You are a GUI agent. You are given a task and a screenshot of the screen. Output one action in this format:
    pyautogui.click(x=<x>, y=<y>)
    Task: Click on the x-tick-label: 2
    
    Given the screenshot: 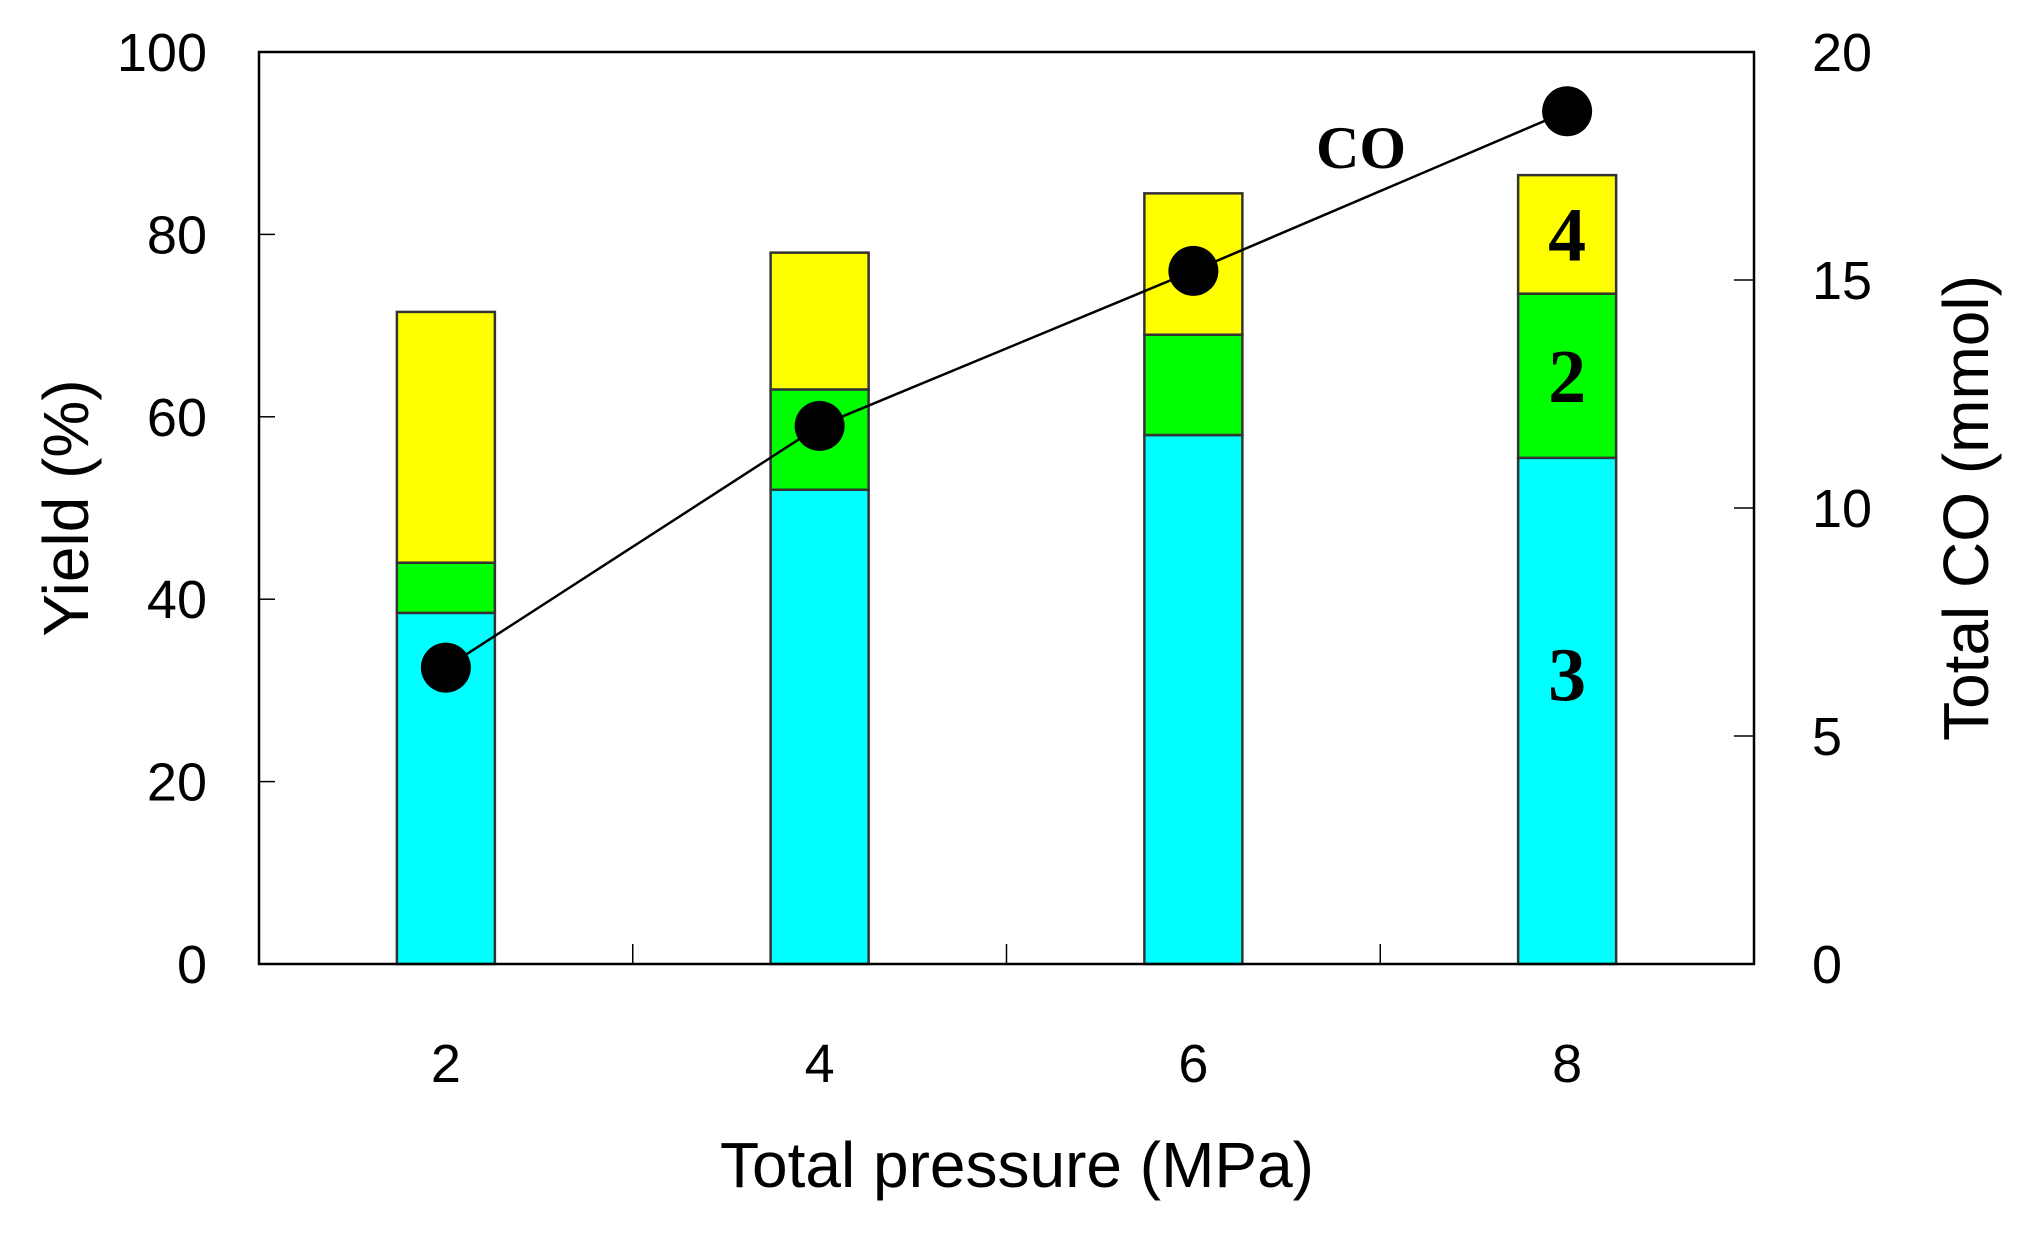 What is the action you would take?
    pyautogui.click(x=446, y=1064)
    